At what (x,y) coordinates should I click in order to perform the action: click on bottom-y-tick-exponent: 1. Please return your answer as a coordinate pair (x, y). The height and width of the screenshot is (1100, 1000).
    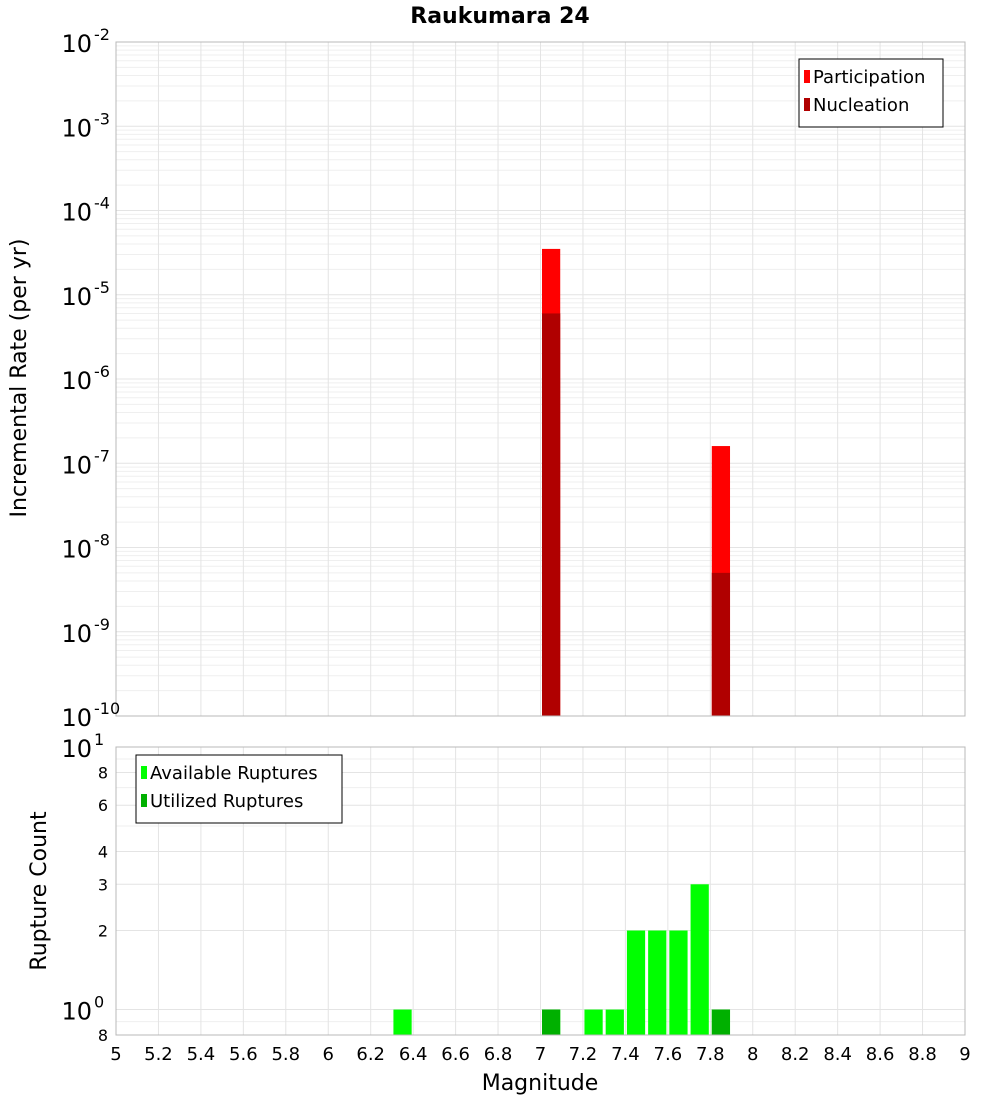
    Looking at the image, I should click on (99, 739).